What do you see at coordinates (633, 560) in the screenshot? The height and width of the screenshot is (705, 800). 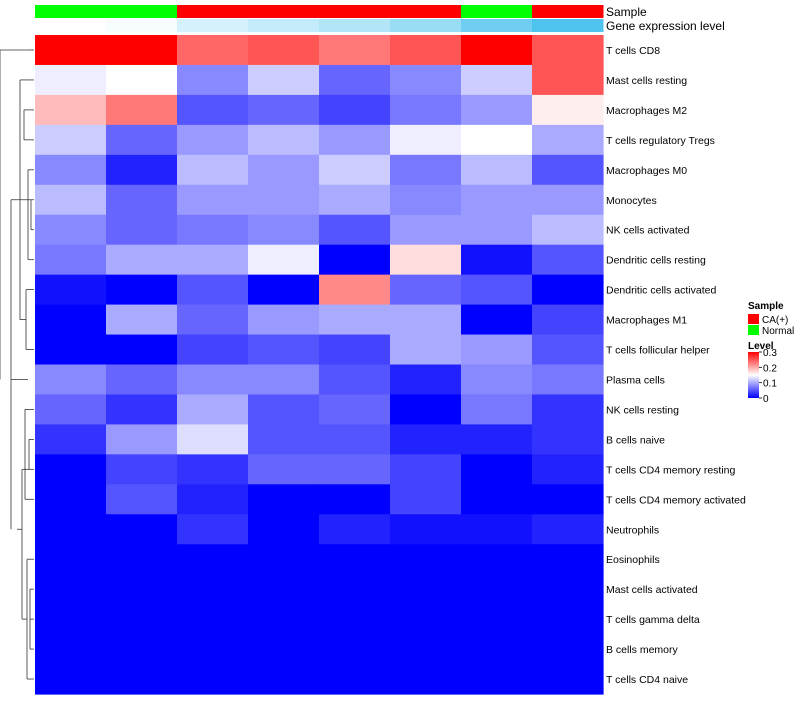 I see `row-label: Eosinophils` at bounding box center [633, 560].